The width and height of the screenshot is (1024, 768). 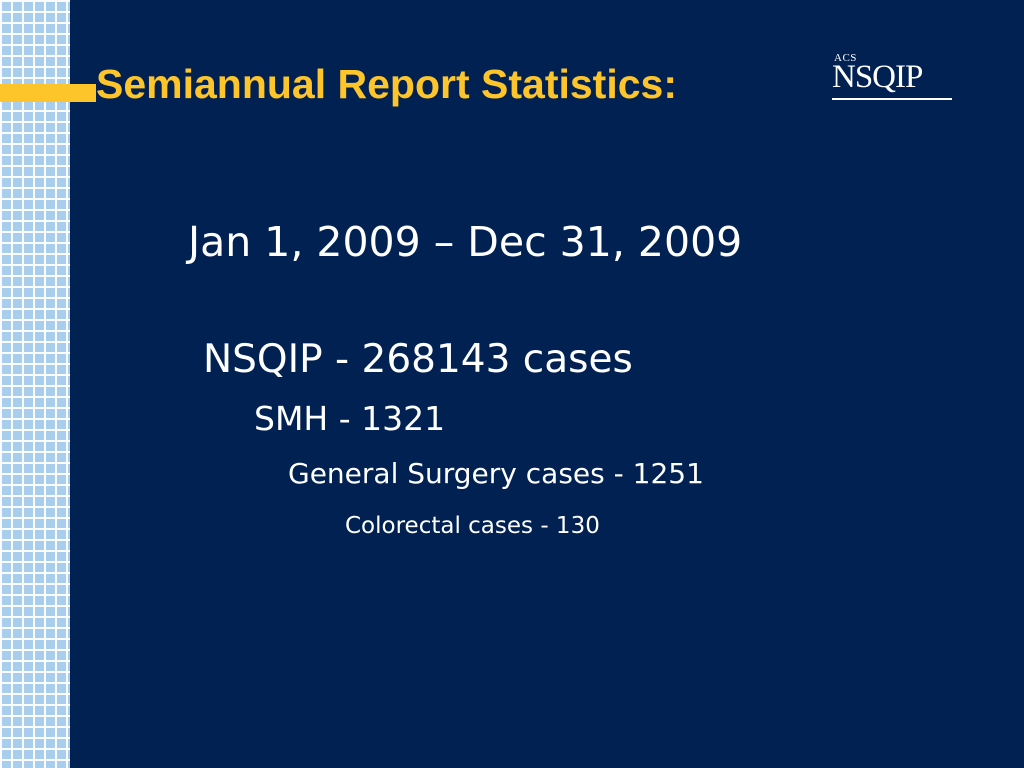 I want to click on colorectal-cases: Colorectal cases - 130, so click(x=472, y=526).